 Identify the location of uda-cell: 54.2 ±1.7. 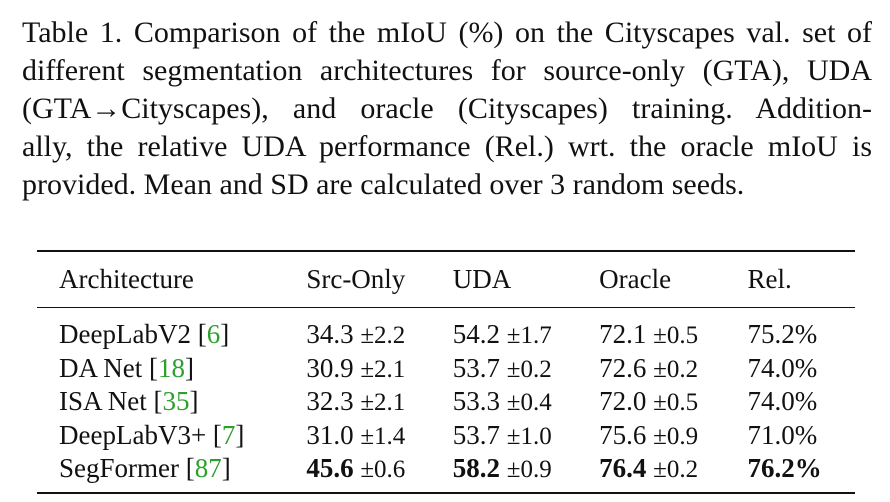
(526, 330).